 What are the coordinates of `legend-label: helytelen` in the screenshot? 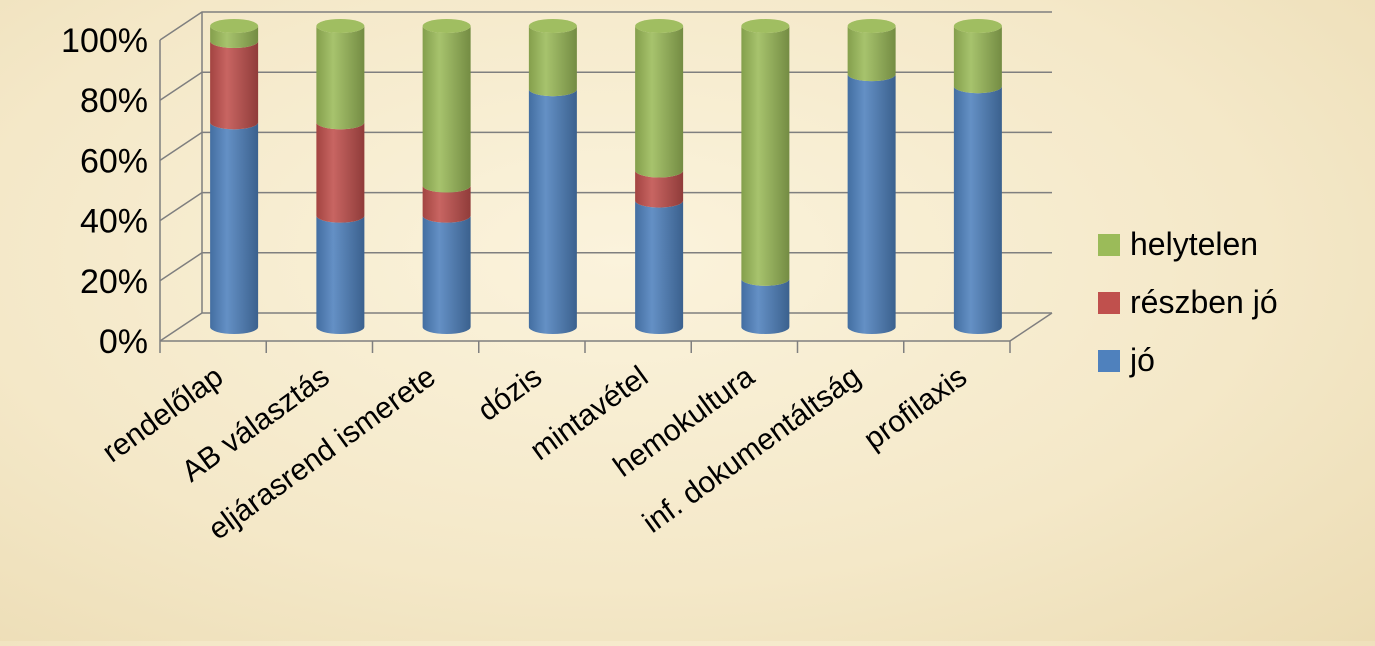 It's located at (1194, 244).